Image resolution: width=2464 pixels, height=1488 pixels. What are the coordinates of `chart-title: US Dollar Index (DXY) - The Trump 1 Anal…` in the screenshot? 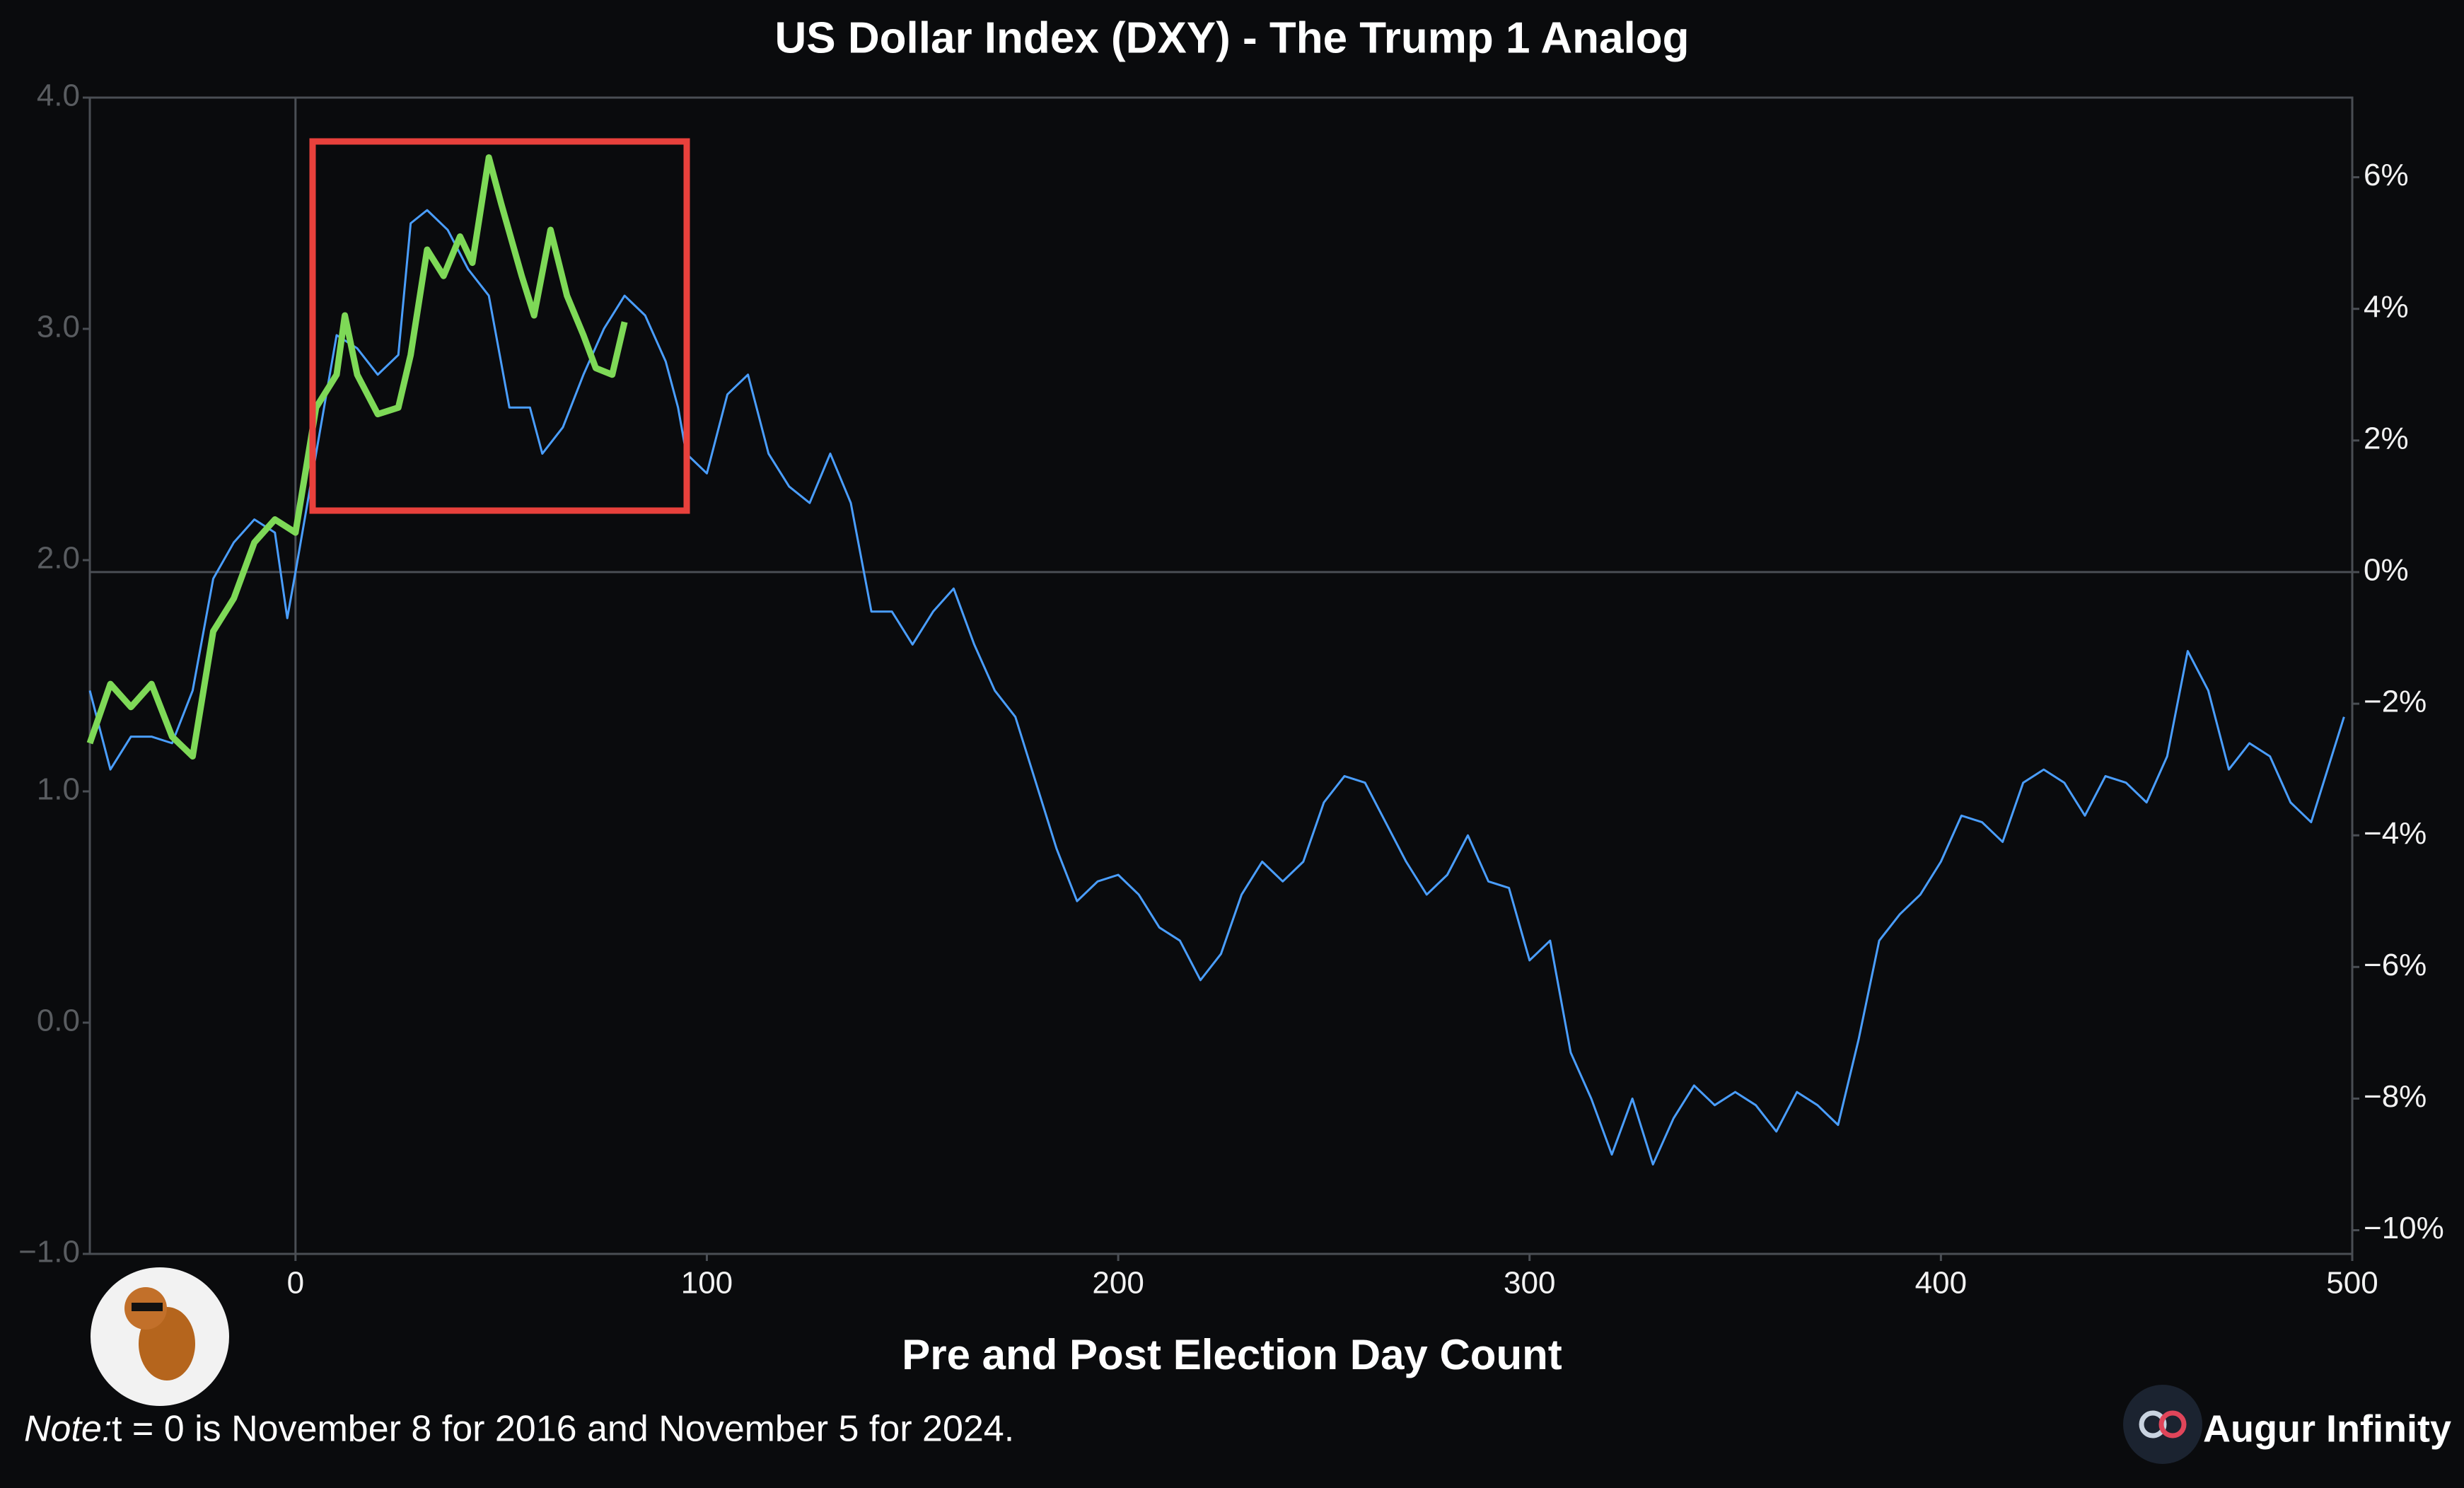 It's located at (1232, 38).